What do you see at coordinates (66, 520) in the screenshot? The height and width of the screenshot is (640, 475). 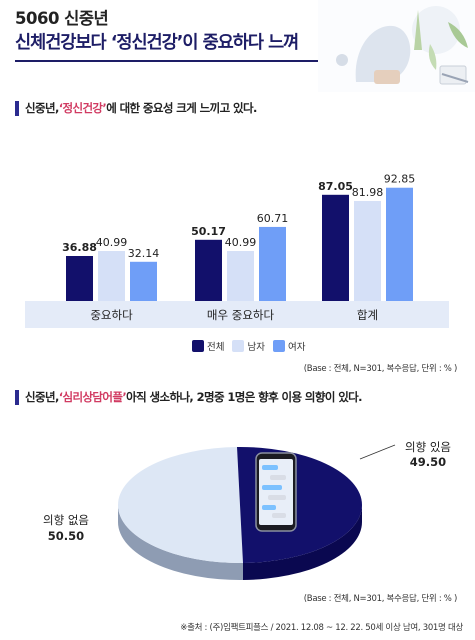 I see `pie-label-no: 의향 없음` at bounding box center [66, 520].